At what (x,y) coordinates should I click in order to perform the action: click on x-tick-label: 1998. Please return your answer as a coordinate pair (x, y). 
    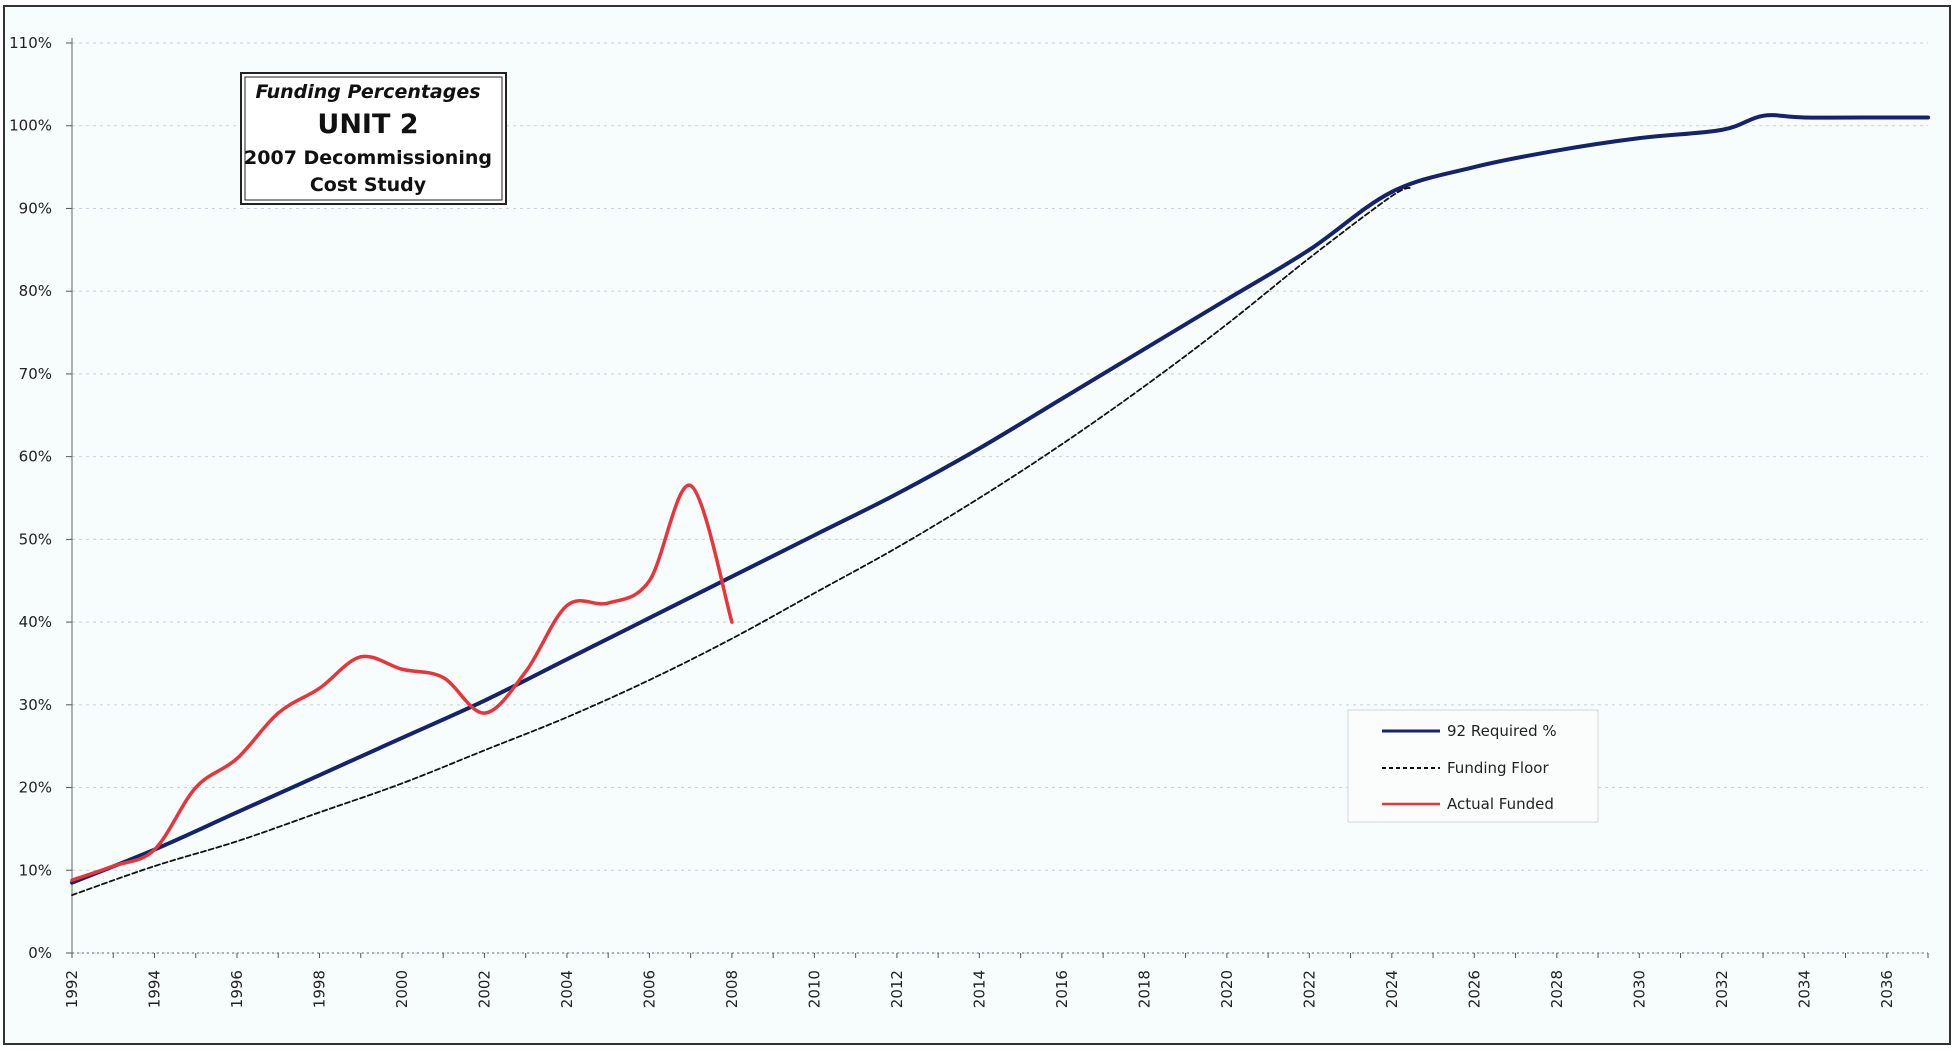
    Looking at the image, I should click on (319, 989).